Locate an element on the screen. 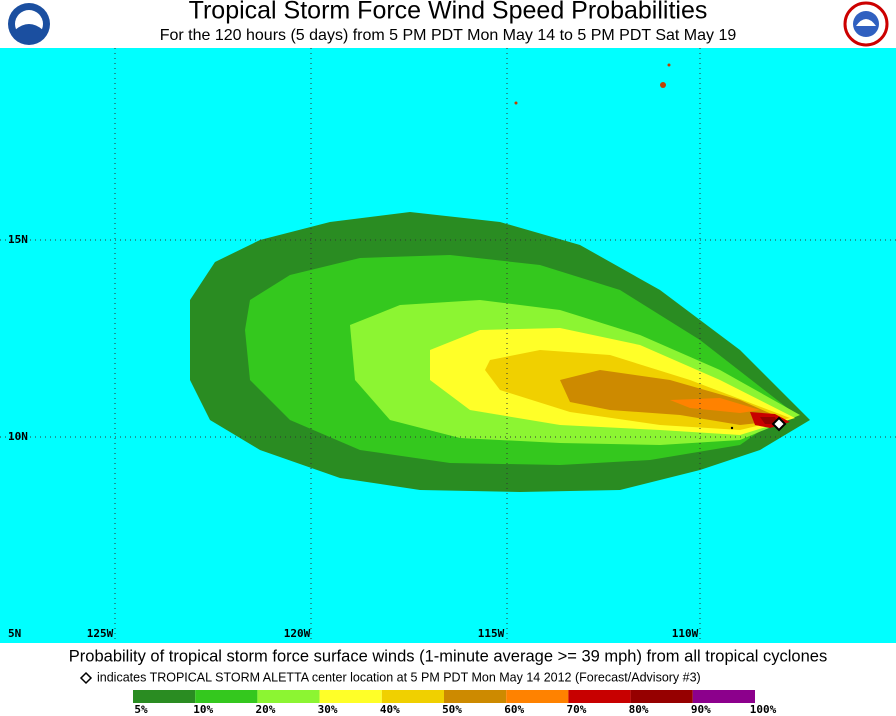 This screenshot has width=896, height=716. legend-label: 100% is located at coordinates (763, 709).